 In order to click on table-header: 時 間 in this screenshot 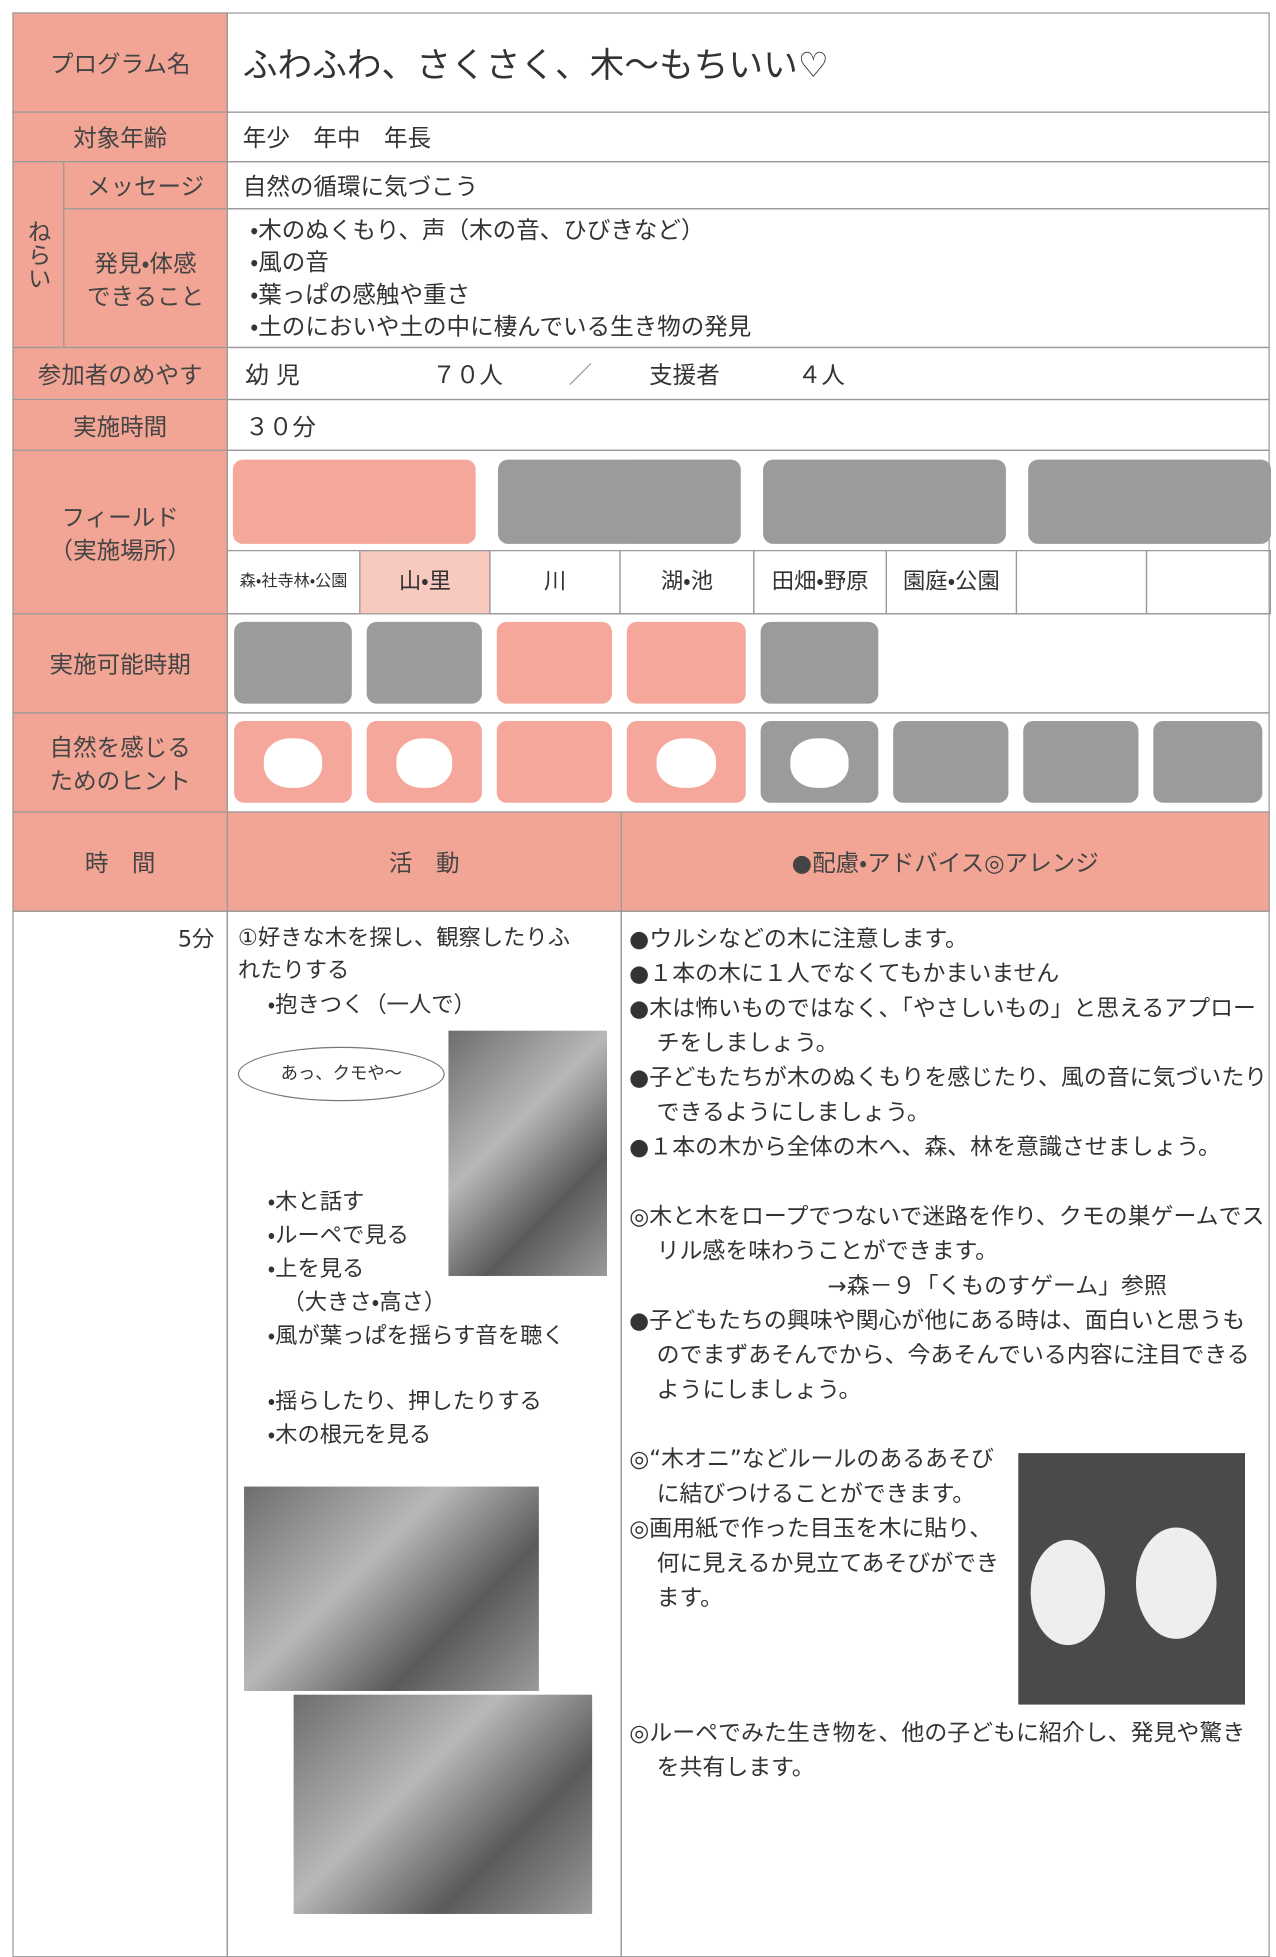, I will do `click(120, 861)`.